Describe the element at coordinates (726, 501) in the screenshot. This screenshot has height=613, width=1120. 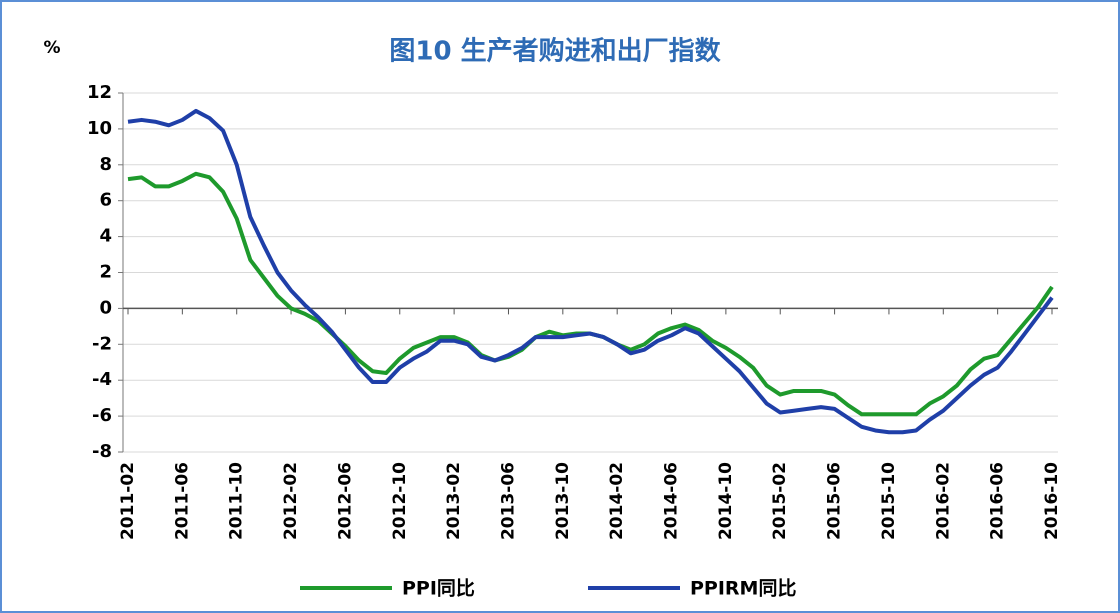
I see `x-tick-label: 2014-10` at that location.